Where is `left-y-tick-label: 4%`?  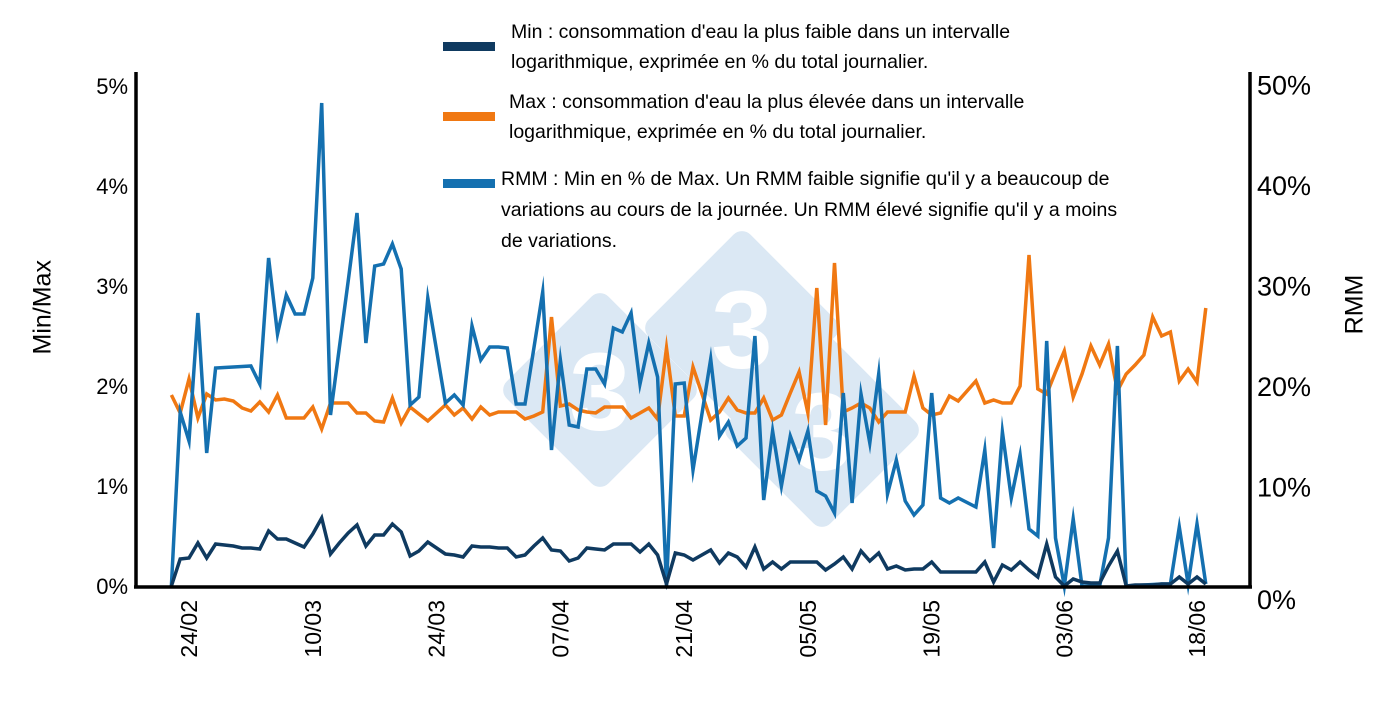
left-y-tick-label: 4% is located at coordinates (112, 186).